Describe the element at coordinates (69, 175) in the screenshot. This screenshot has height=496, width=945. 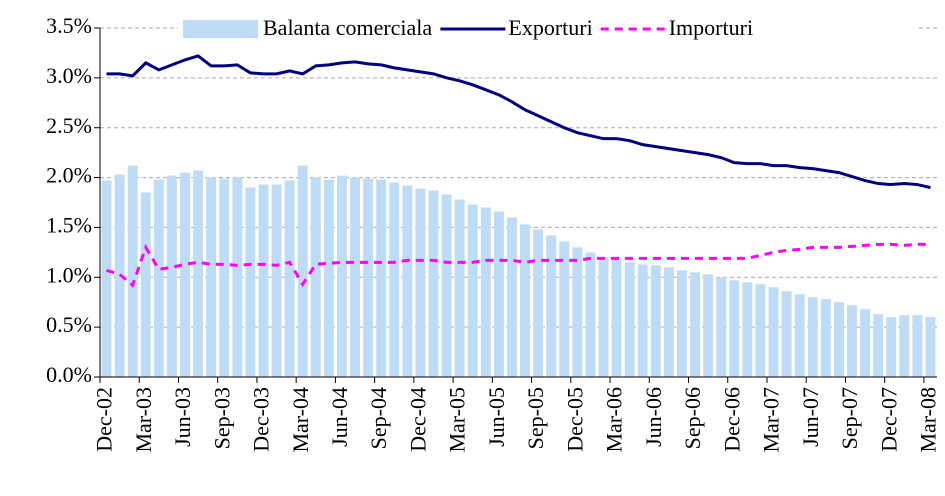
I see `y-tick-label: 2.0%` at that location.